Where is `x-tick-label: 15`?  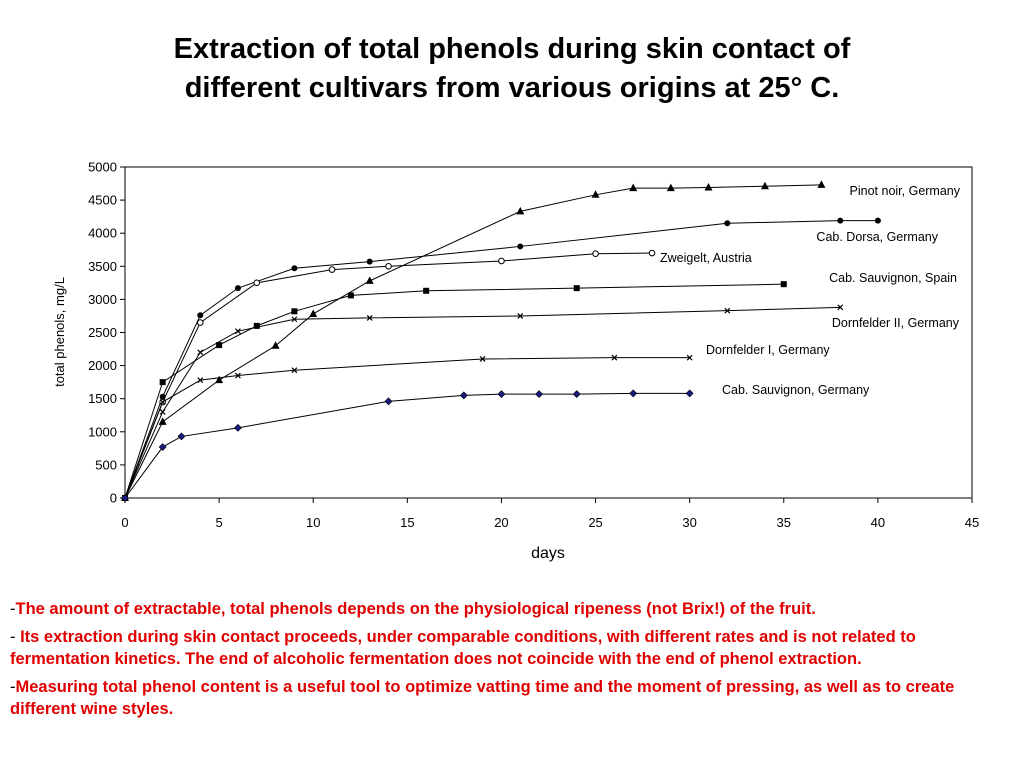
x-tick-label: 15 is located at coordinates (407, 522).